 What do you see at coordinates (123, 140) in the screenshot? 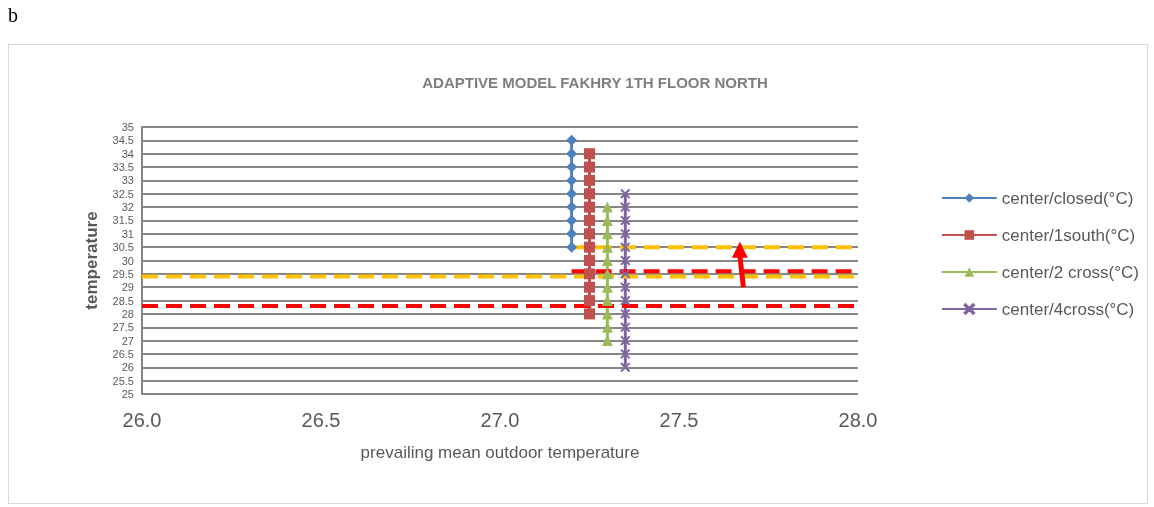
I see `y-tick-label: 34.5` at bounding box center [123, 140].